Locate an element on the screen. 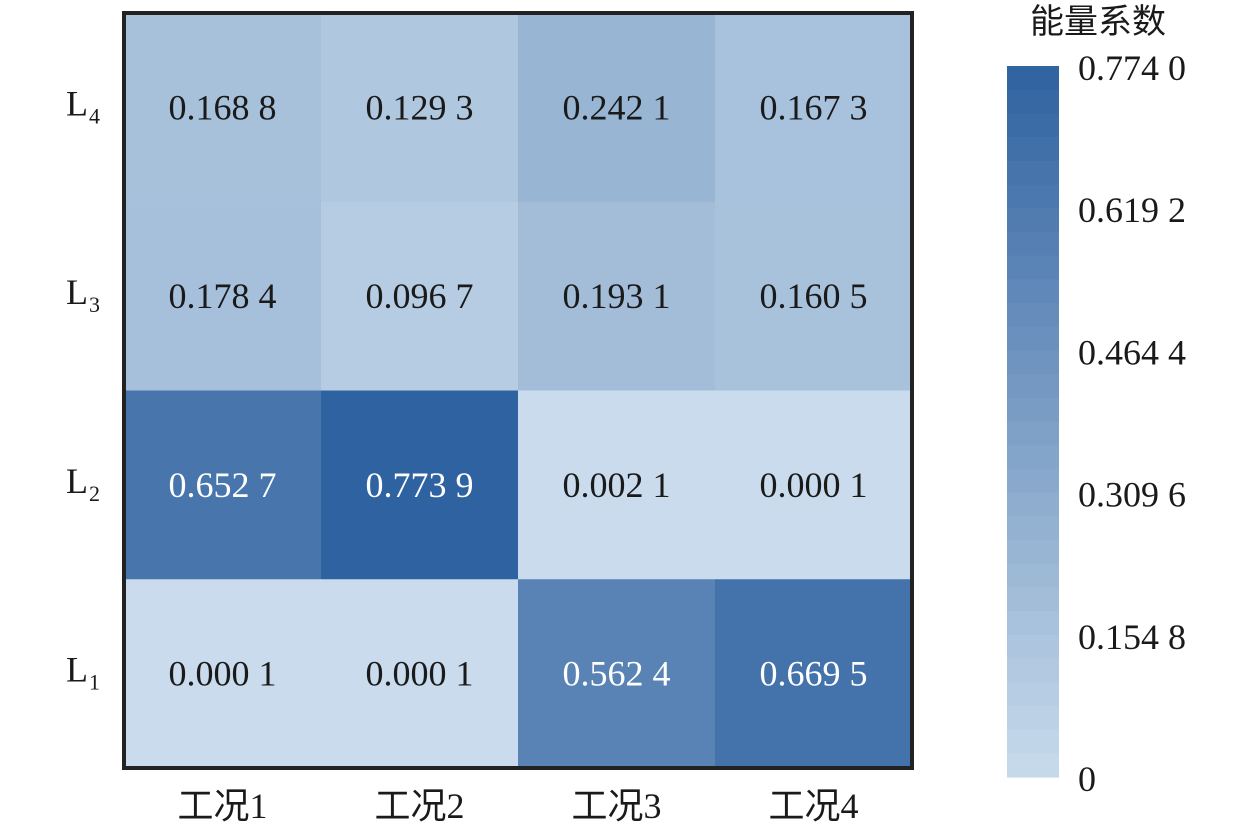 The height and width of the screenshot is (832, 1260). cell-value-label: 0.242 1 is located at coordinates (617, 107).